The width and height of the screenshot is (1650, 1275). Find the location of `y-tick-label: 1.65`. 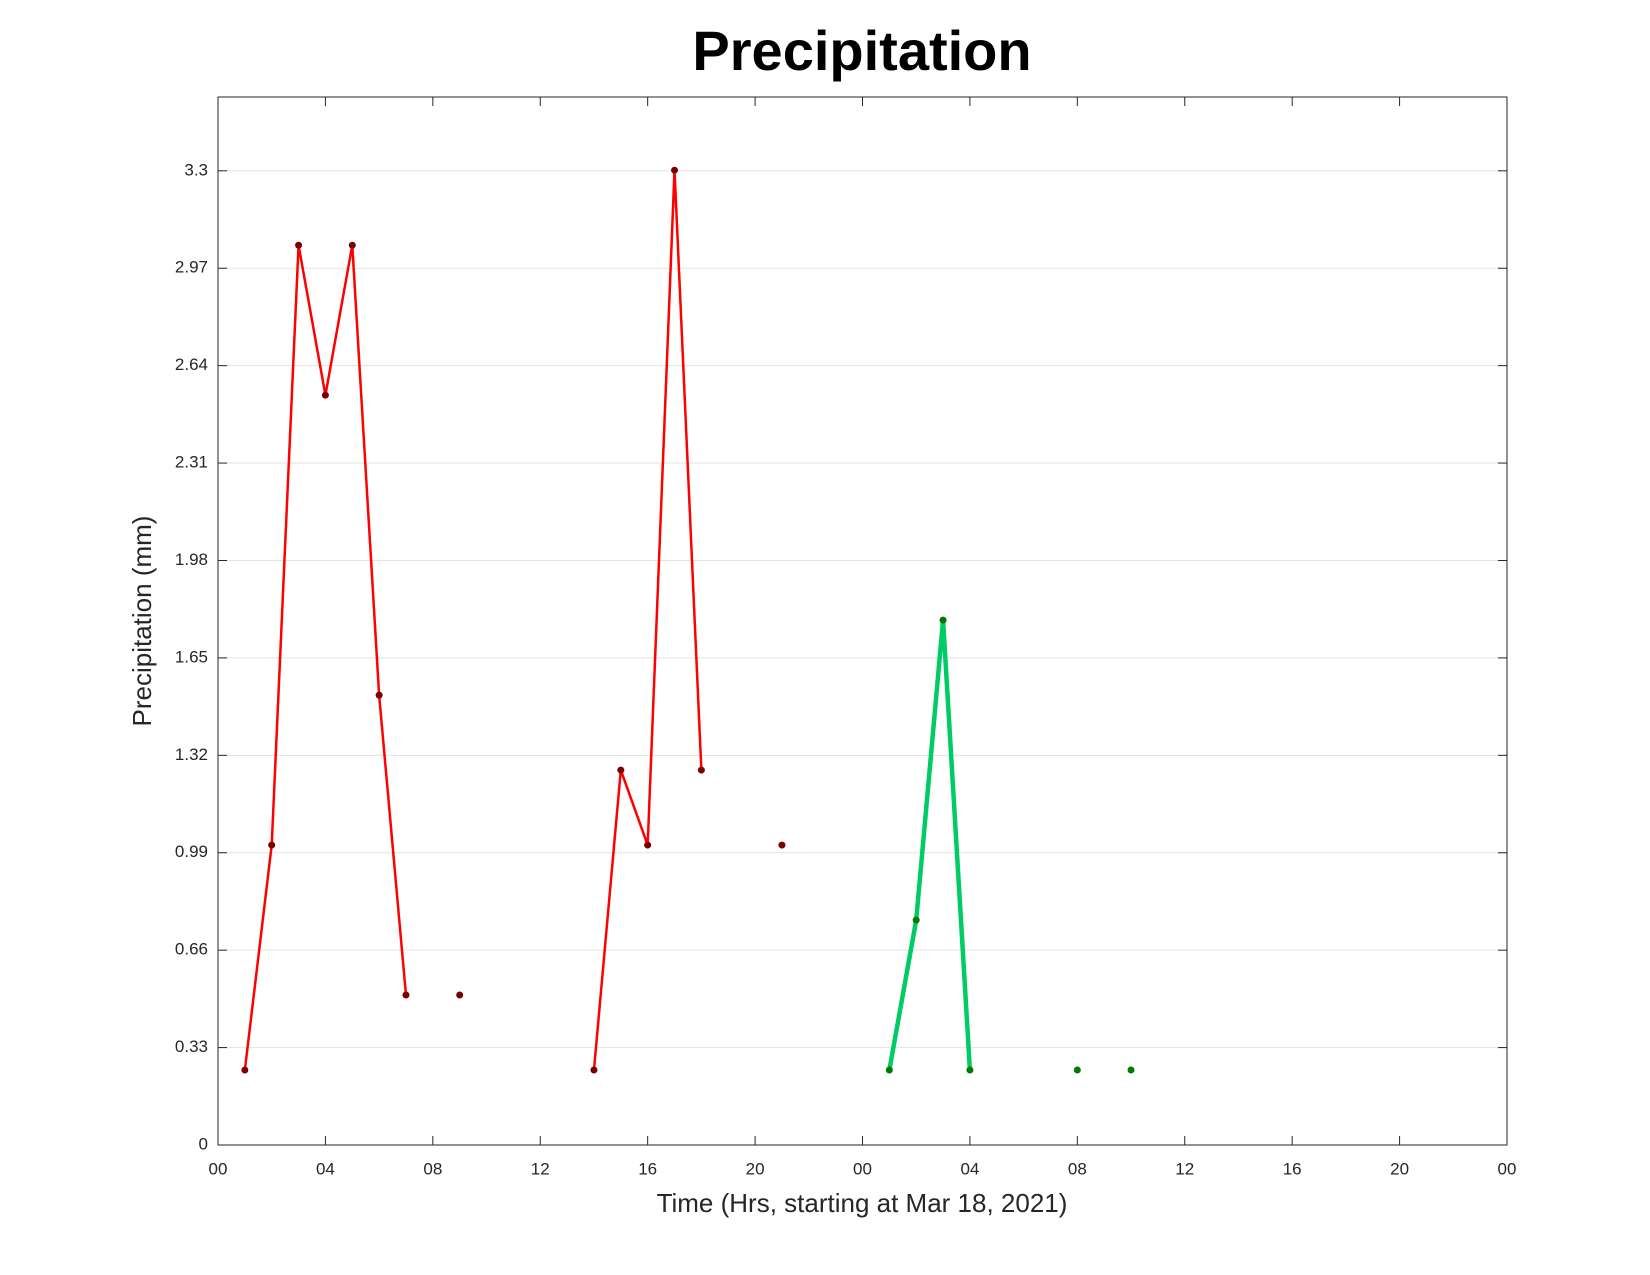

y-tick-label: 1.65 is located at coordinates (191, 656).